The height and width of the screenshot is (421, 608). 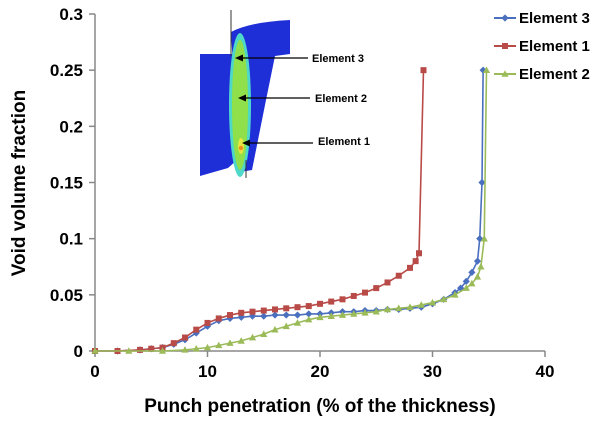 What do you see at coordinates (241, 148) in the screenshot?
I see `inset-zone-orange` at bounding box center [241, 148].